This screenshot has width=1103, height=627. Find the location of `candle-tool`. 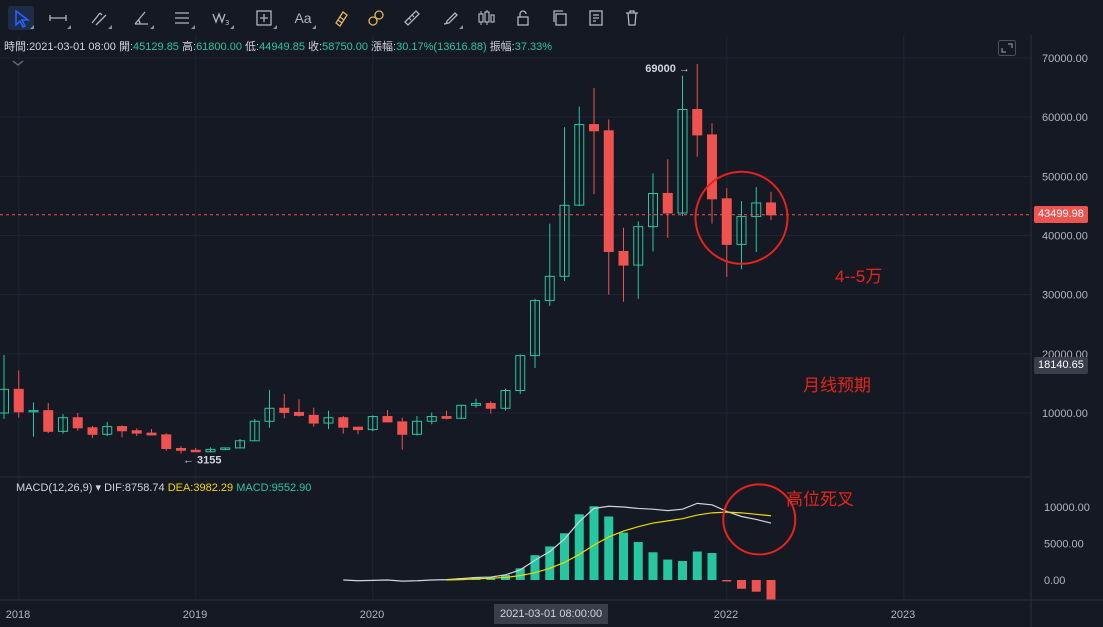

candle-tool is located at coordinates (486, 18).